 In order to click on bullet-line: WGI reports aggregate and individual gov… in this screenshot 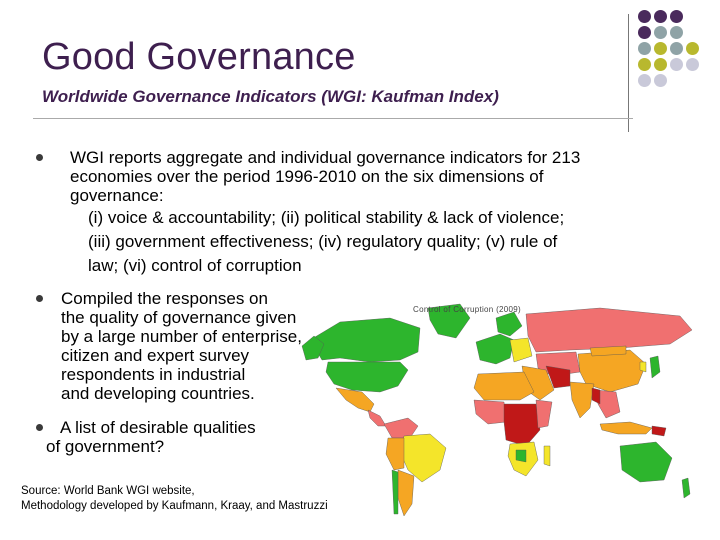, I will do `click(325, 157)`.